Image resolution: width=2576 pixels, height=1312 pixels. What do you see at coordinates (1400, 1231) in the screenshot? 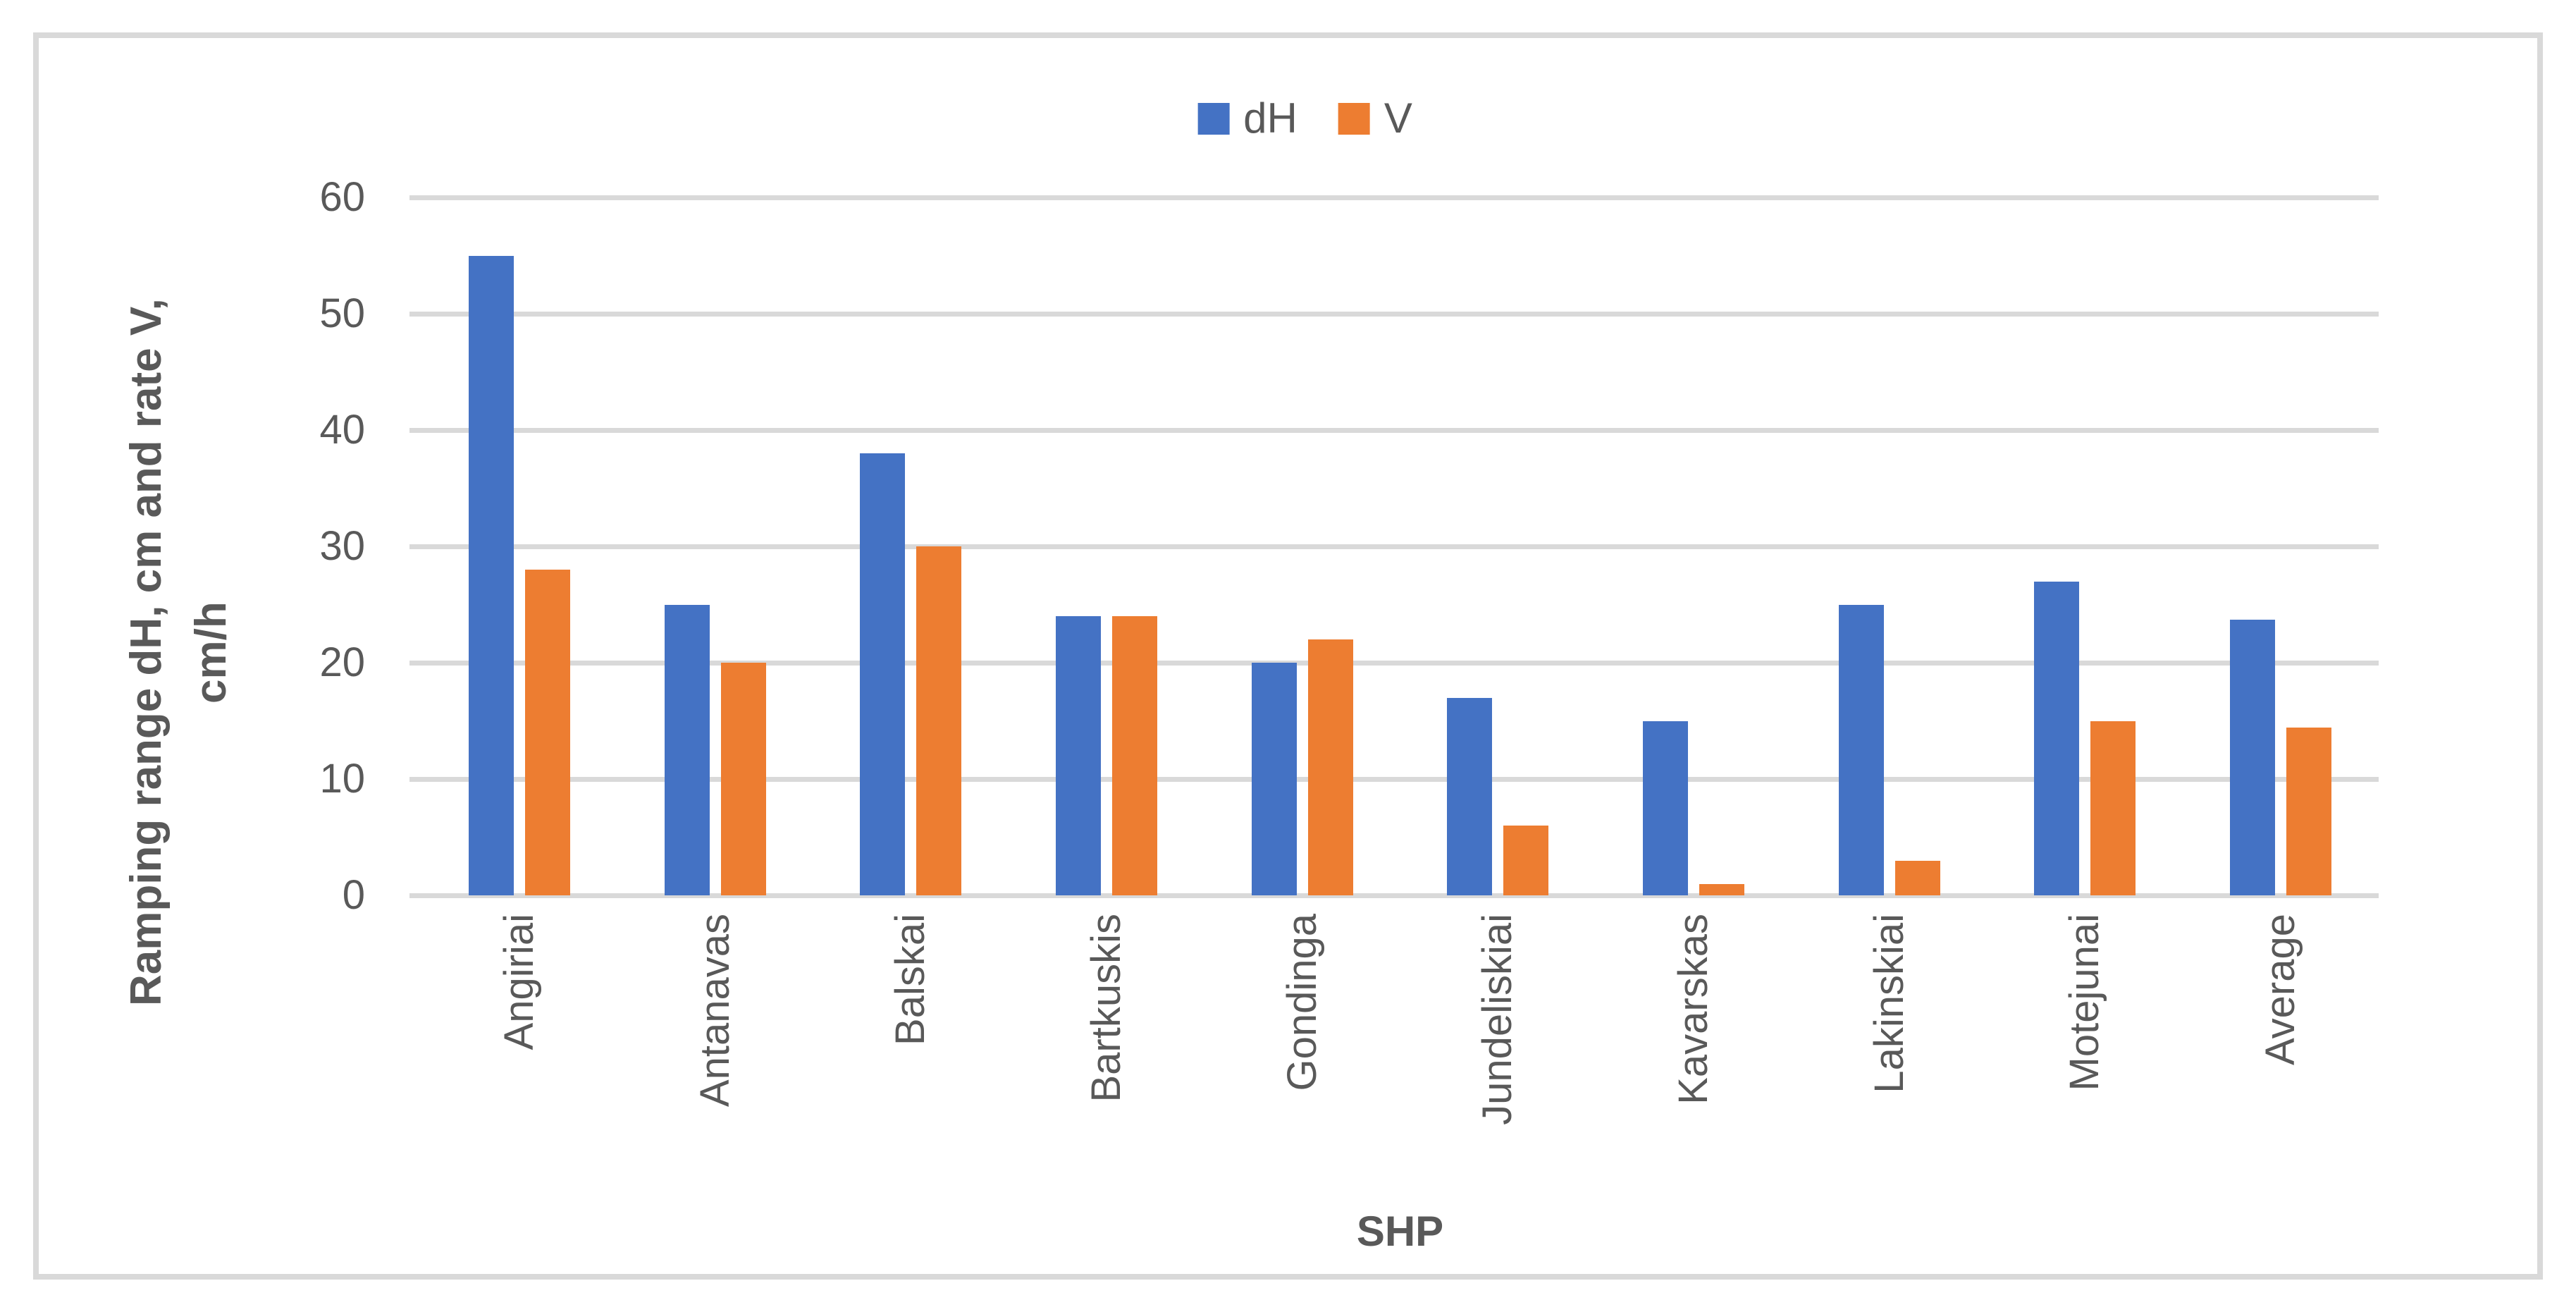
I see `x-axis-title: SHP` at bounding box center [1400, 1231].